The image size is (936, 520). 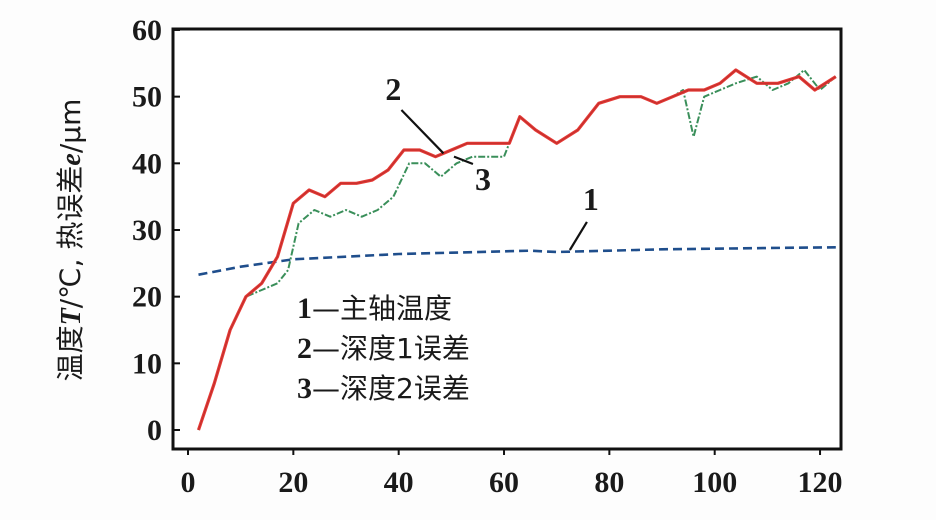 I want to click on legend: 1—主轴温度 2—深度1误差 3—深度2误差, so click(x=383, y=348).